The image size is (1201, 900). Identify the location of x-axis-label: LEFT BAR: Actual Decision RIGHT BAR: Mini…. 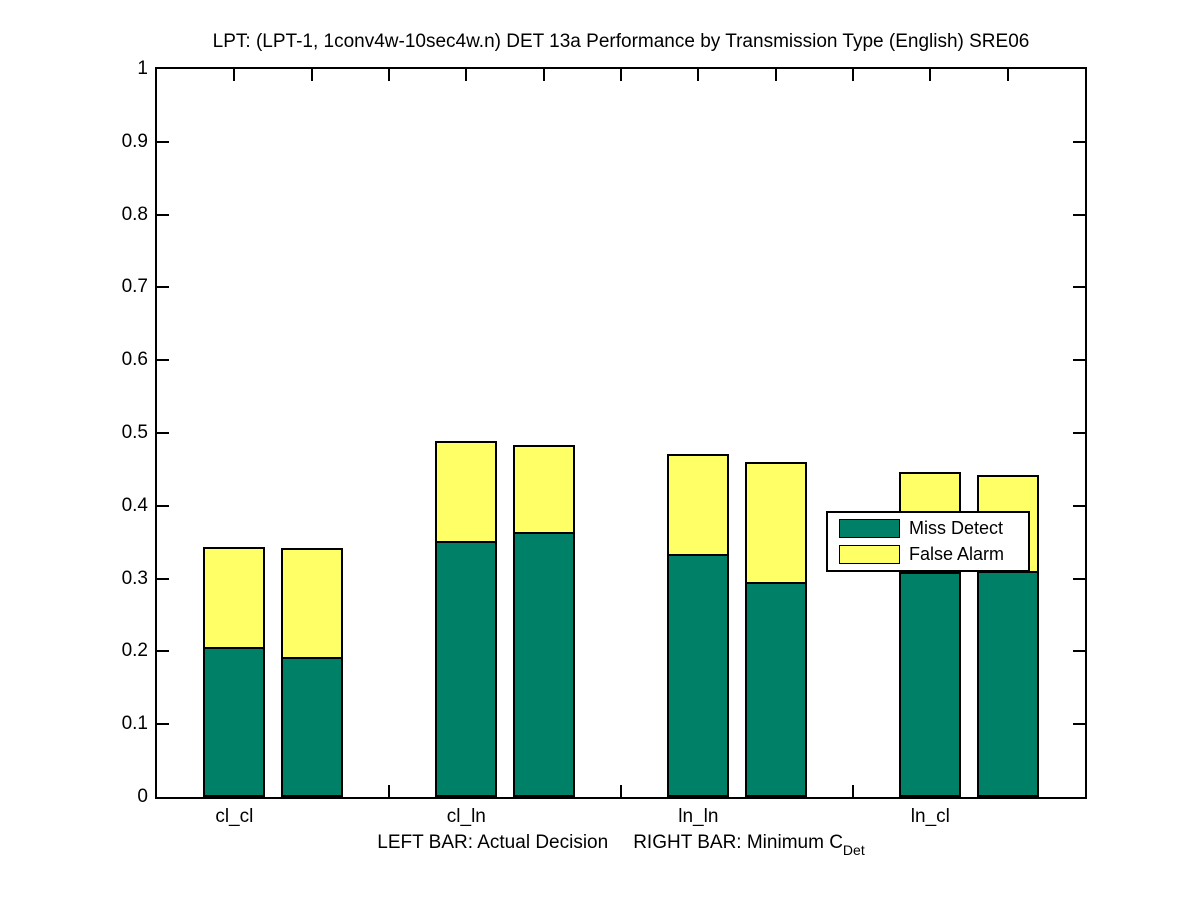
(621, 845).